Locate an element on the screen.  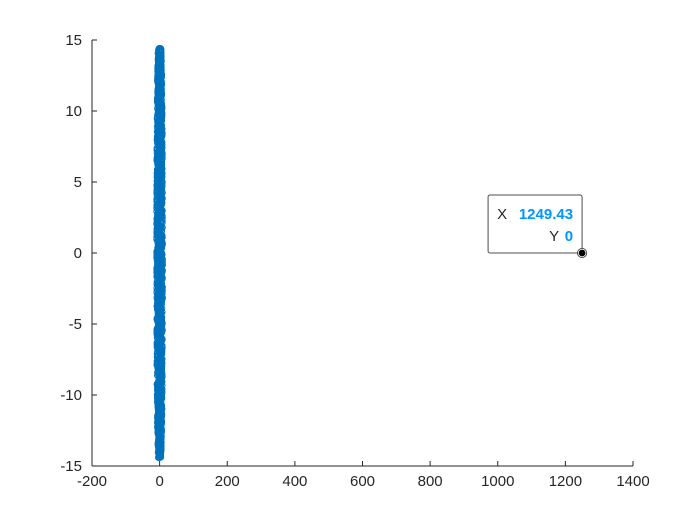
scatter-points is located at coordinates (159, 253).